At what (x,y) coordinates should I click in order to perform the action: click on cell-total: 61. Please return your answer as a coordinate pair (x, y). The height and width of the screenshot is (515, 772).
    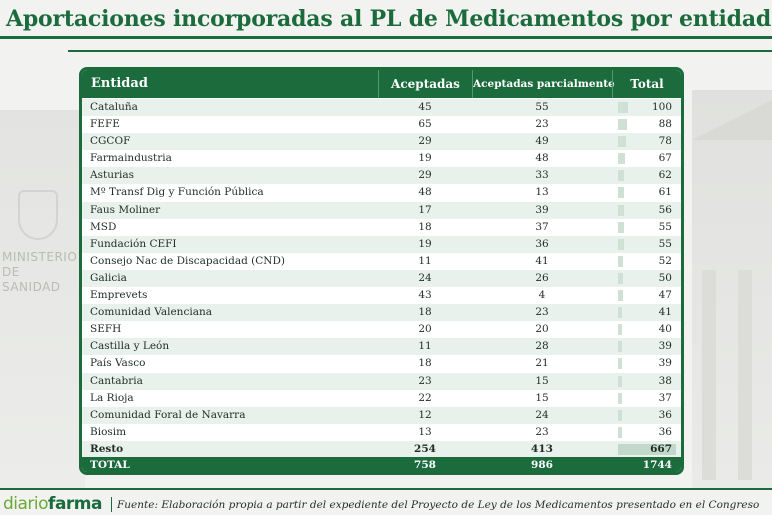
    Looking at the image, I should click on (665, 192).